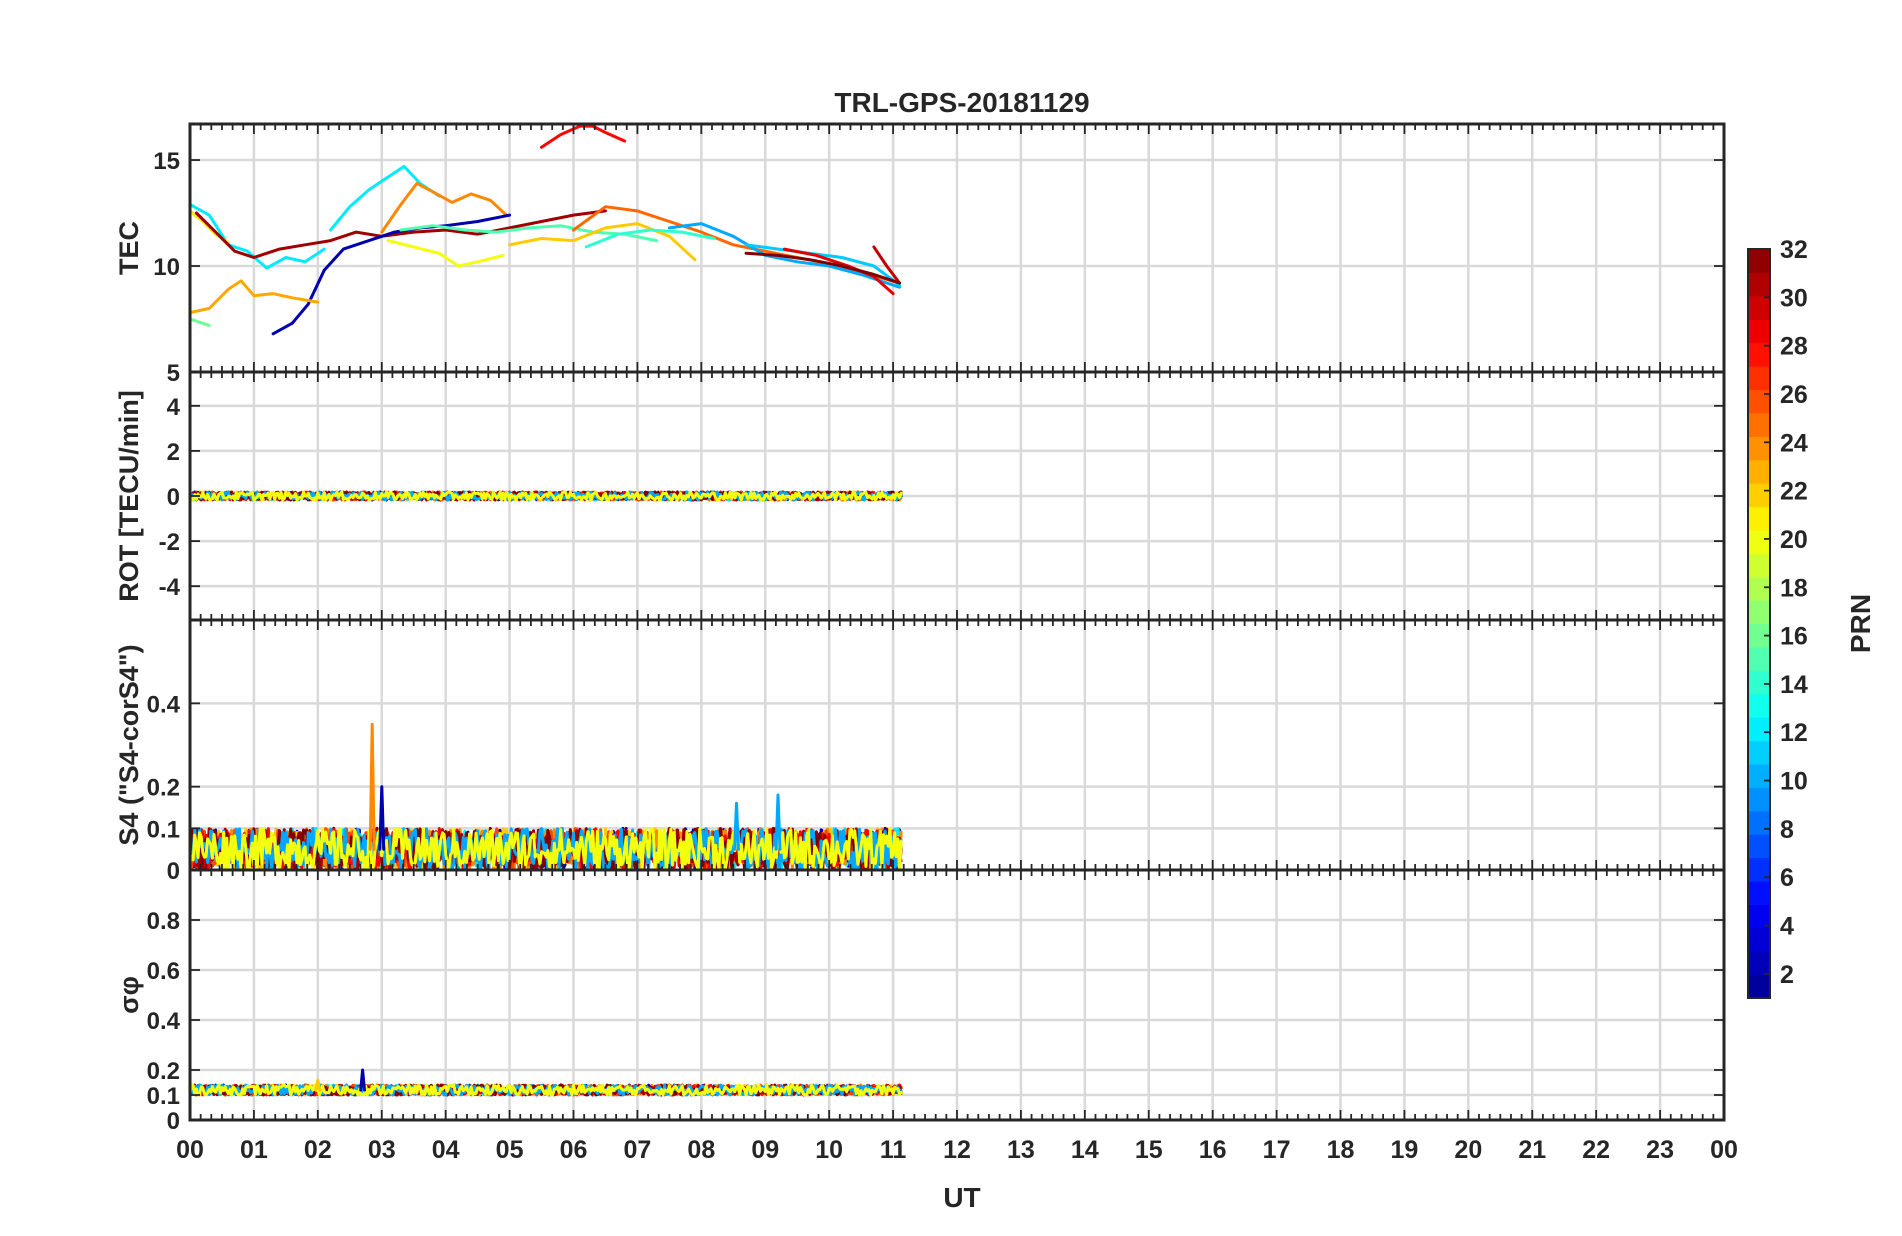  I want to click on y-axis-label-rot: ROT [TECU/min], so click(129, 495).